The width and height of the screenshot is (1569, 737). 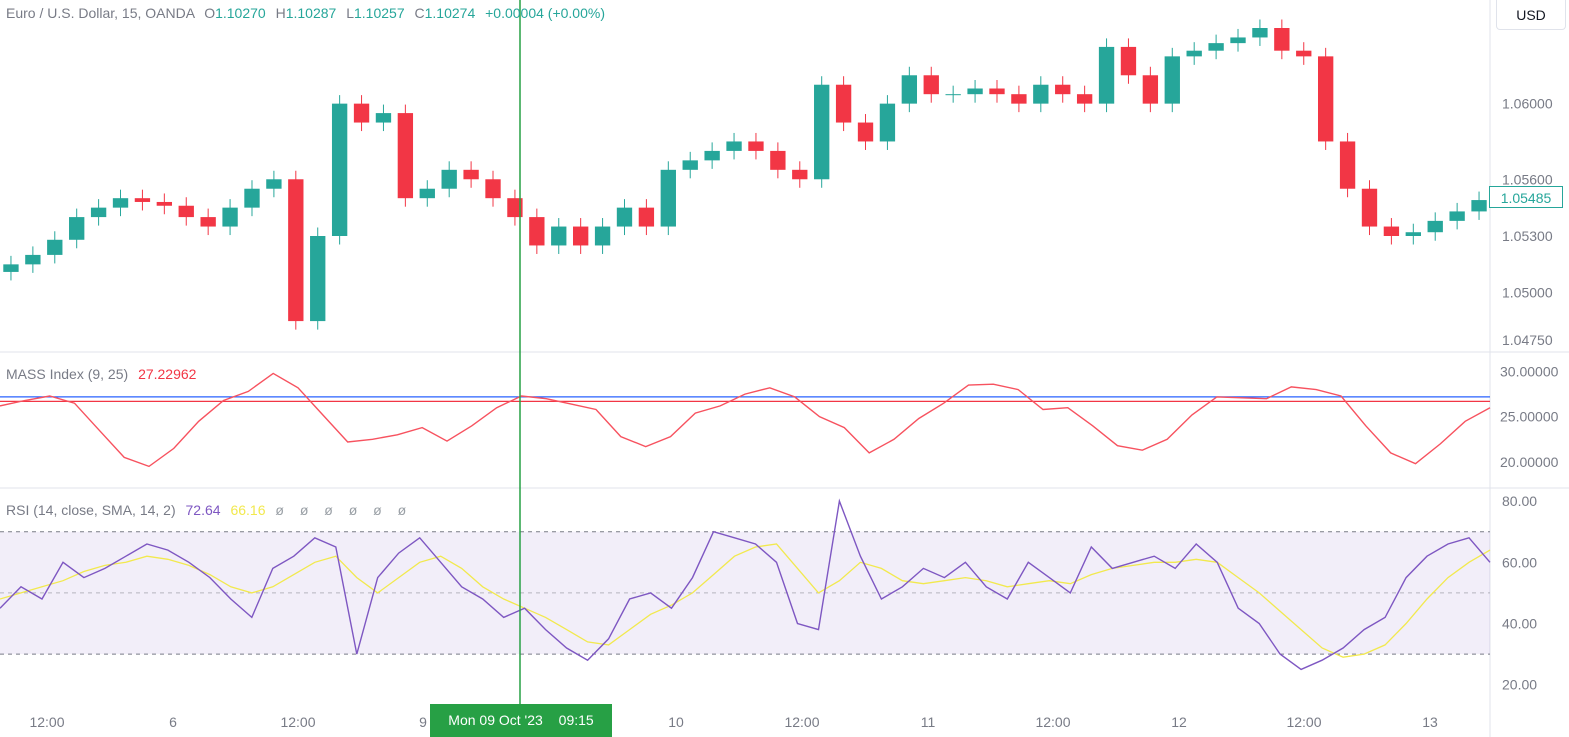 I want to click on rsi-name: RSI (14, close, SMA, 14, 2), so click(x=91, y=510).